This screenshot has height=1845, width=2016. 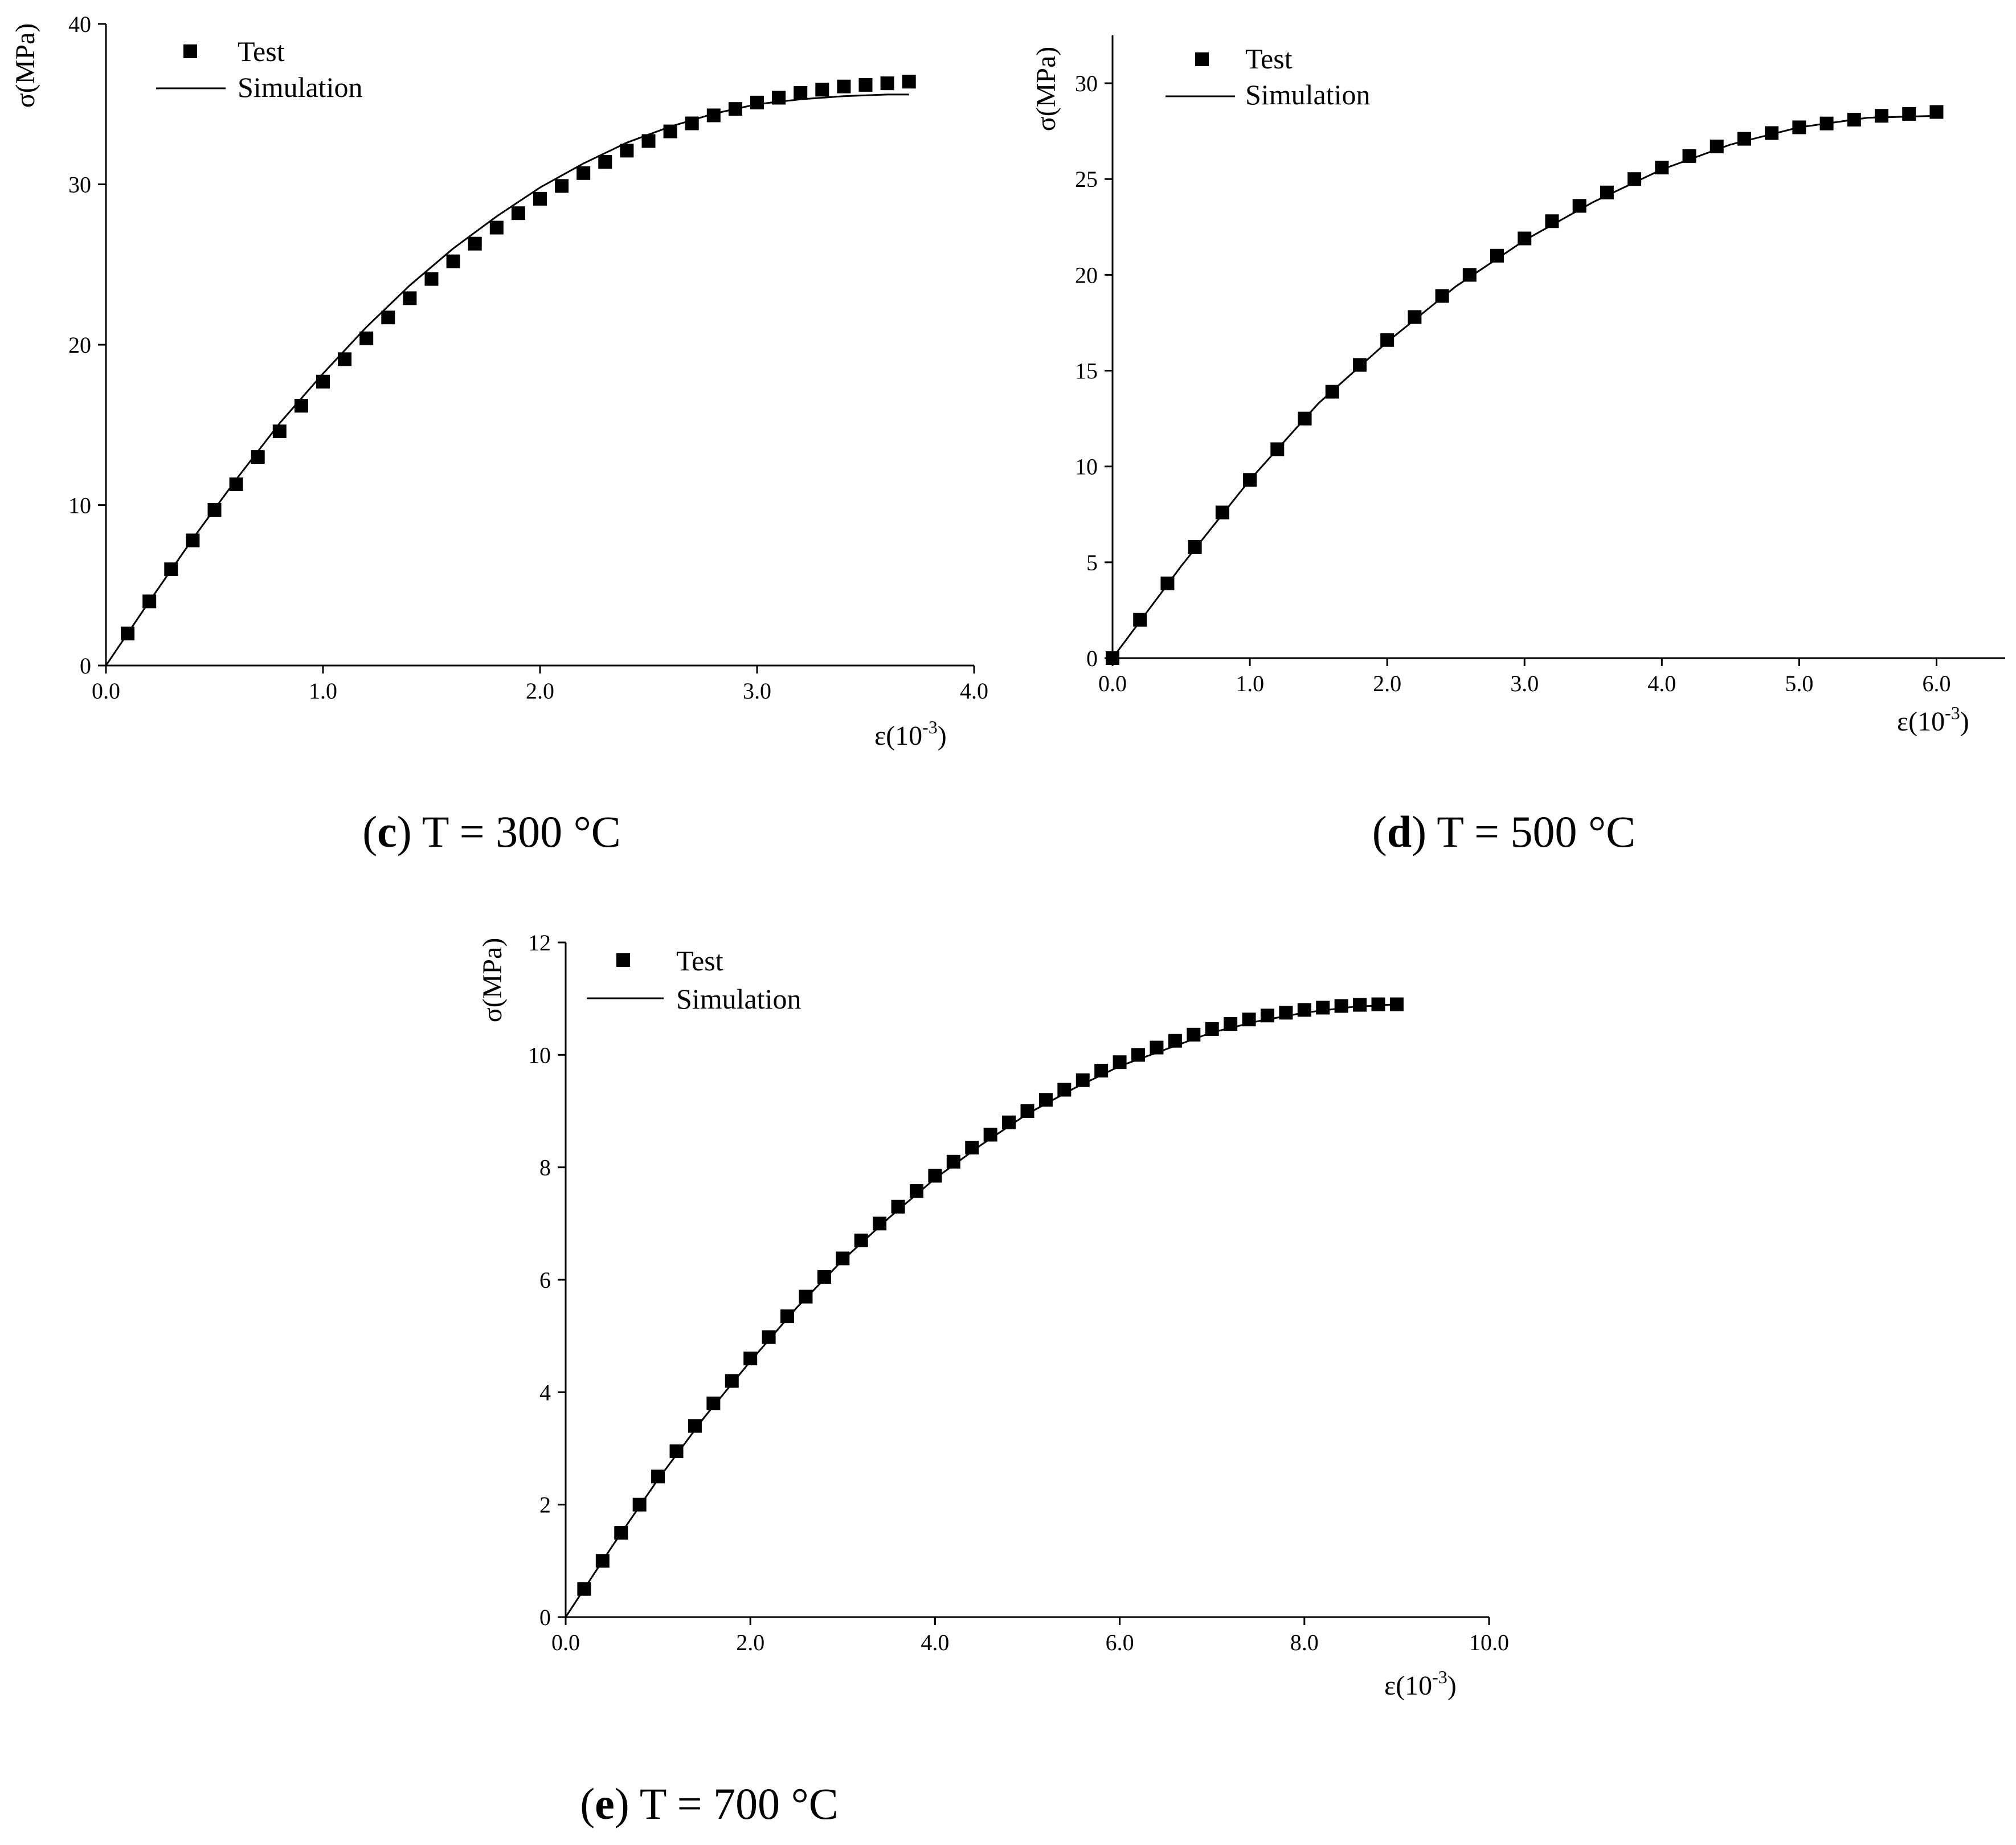 What do you see at coordinates (1305, 1642) in the screenshot?
I see `x-tick-label: 8.0` at bounding box center [1305, 1642].